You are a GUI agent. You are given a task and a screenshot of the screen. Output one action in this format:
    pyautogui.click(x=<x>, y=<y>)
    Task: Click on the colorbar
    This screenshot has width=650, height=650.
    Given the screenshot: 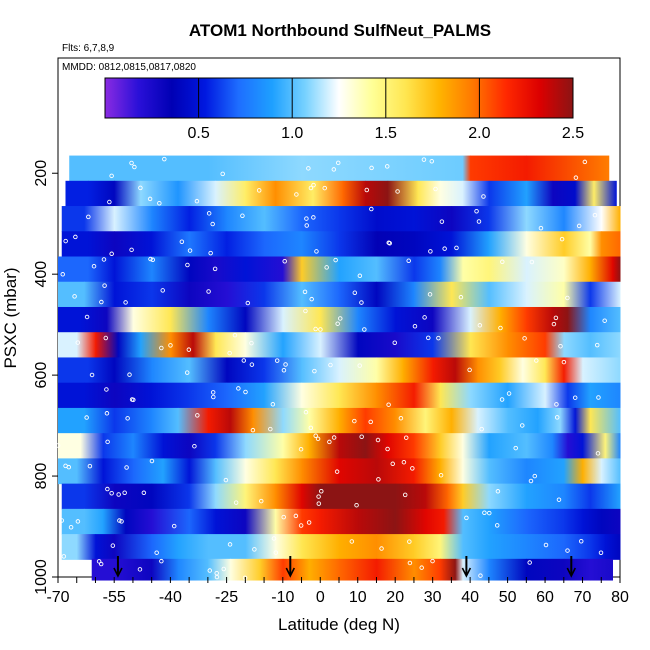 What is the action you would take?
    pyautogui.click(x=339, y=98)
    